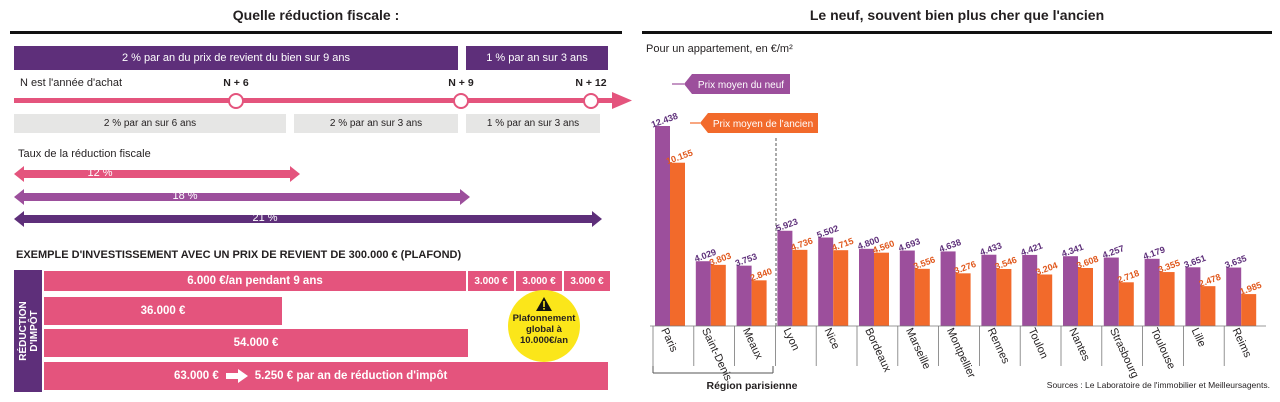 The height and width of the screenshot is (402, 1280). Describe the element at coordinates (877, 350) in the screenshot. I see `category-5: Bordeaux` at that location.